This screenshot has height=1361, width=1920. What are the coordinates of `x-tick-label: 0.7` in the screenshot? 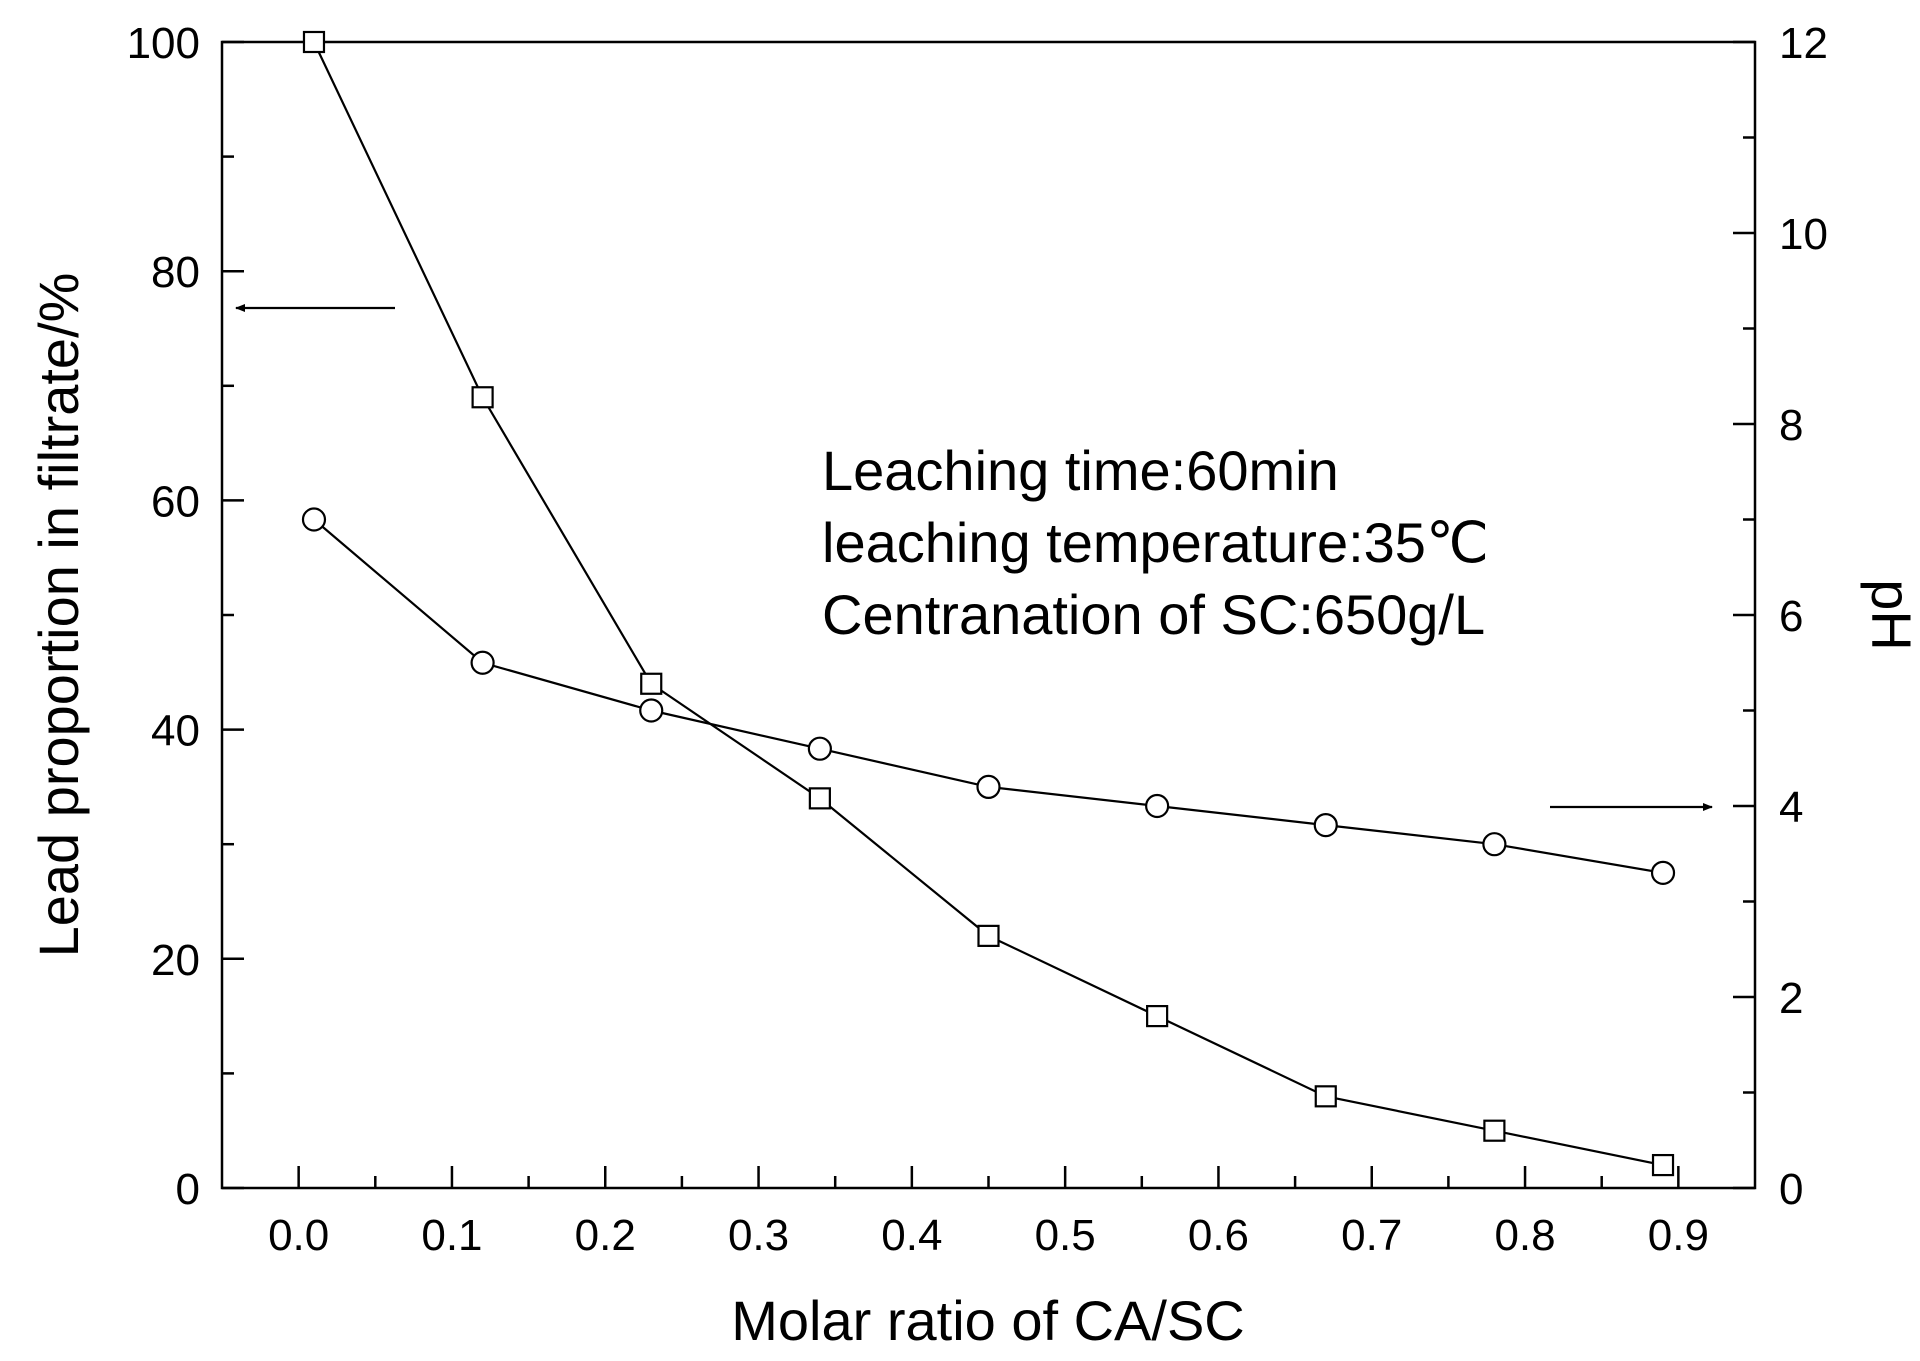 It's located at (1371, 1235).